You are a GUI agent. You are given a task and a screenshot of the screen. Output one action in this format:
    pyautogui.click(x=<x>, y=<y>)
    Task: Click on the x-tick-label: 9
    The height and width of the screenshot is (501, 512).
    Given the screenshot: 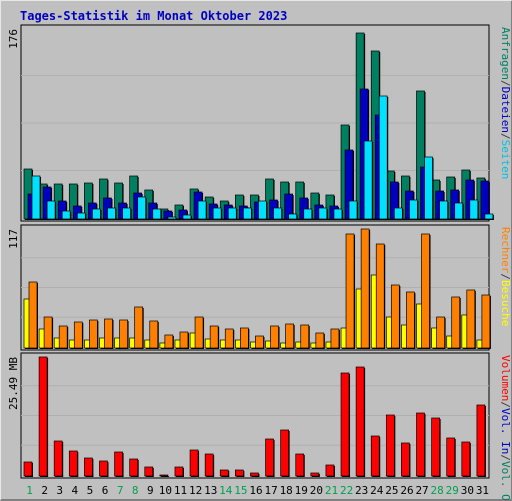 What is the action you would take?
    pyautogui.click(x=150, y=490)
    